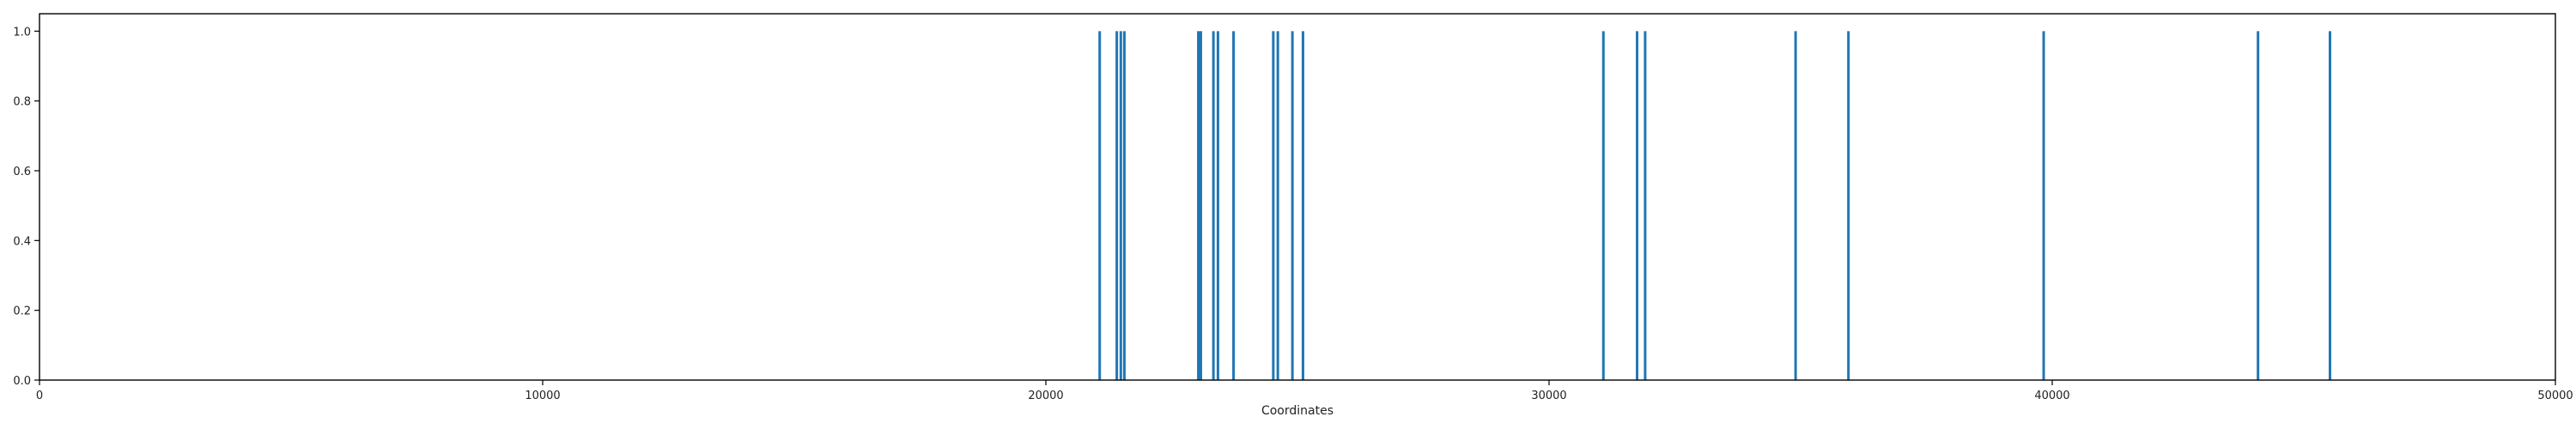 The height and width of the screenshot is (429, 2576). What do you see at coordinates (22, 32) in the screenshot?
I see `y-tick-label: 1.0` at bounding box center [22, 32].